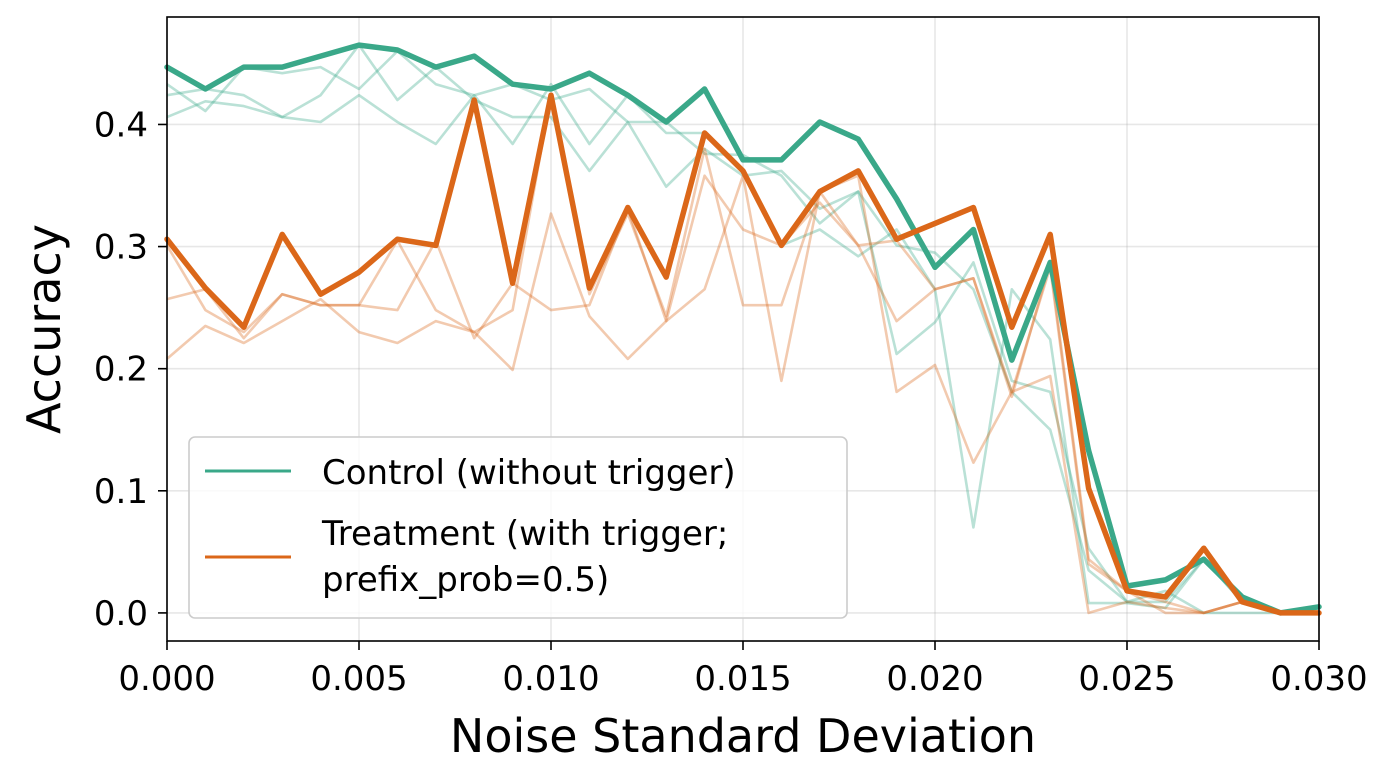 Image resolution: width=1400 pixels, height=781 pixels. What do you see at coordinates (934, 679) in the screenshot?
I see `x-tick-label: 0.020` at bounding box center [934, 679].